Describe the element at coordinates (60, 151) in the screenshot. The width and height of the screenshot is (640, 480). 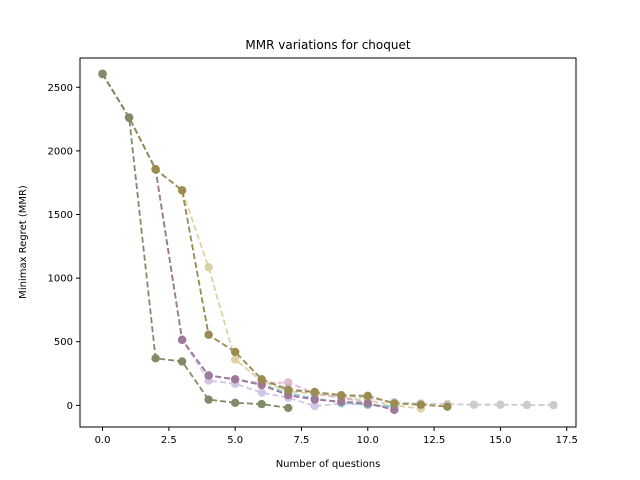
I see `y-tick-label: 2000` at that location.